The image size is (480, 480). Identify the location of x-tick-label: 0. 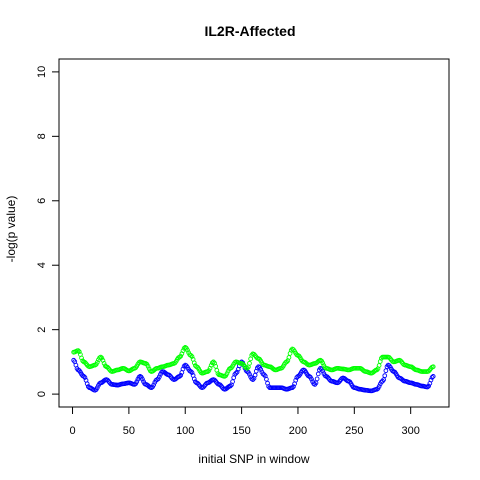
(72, 431).